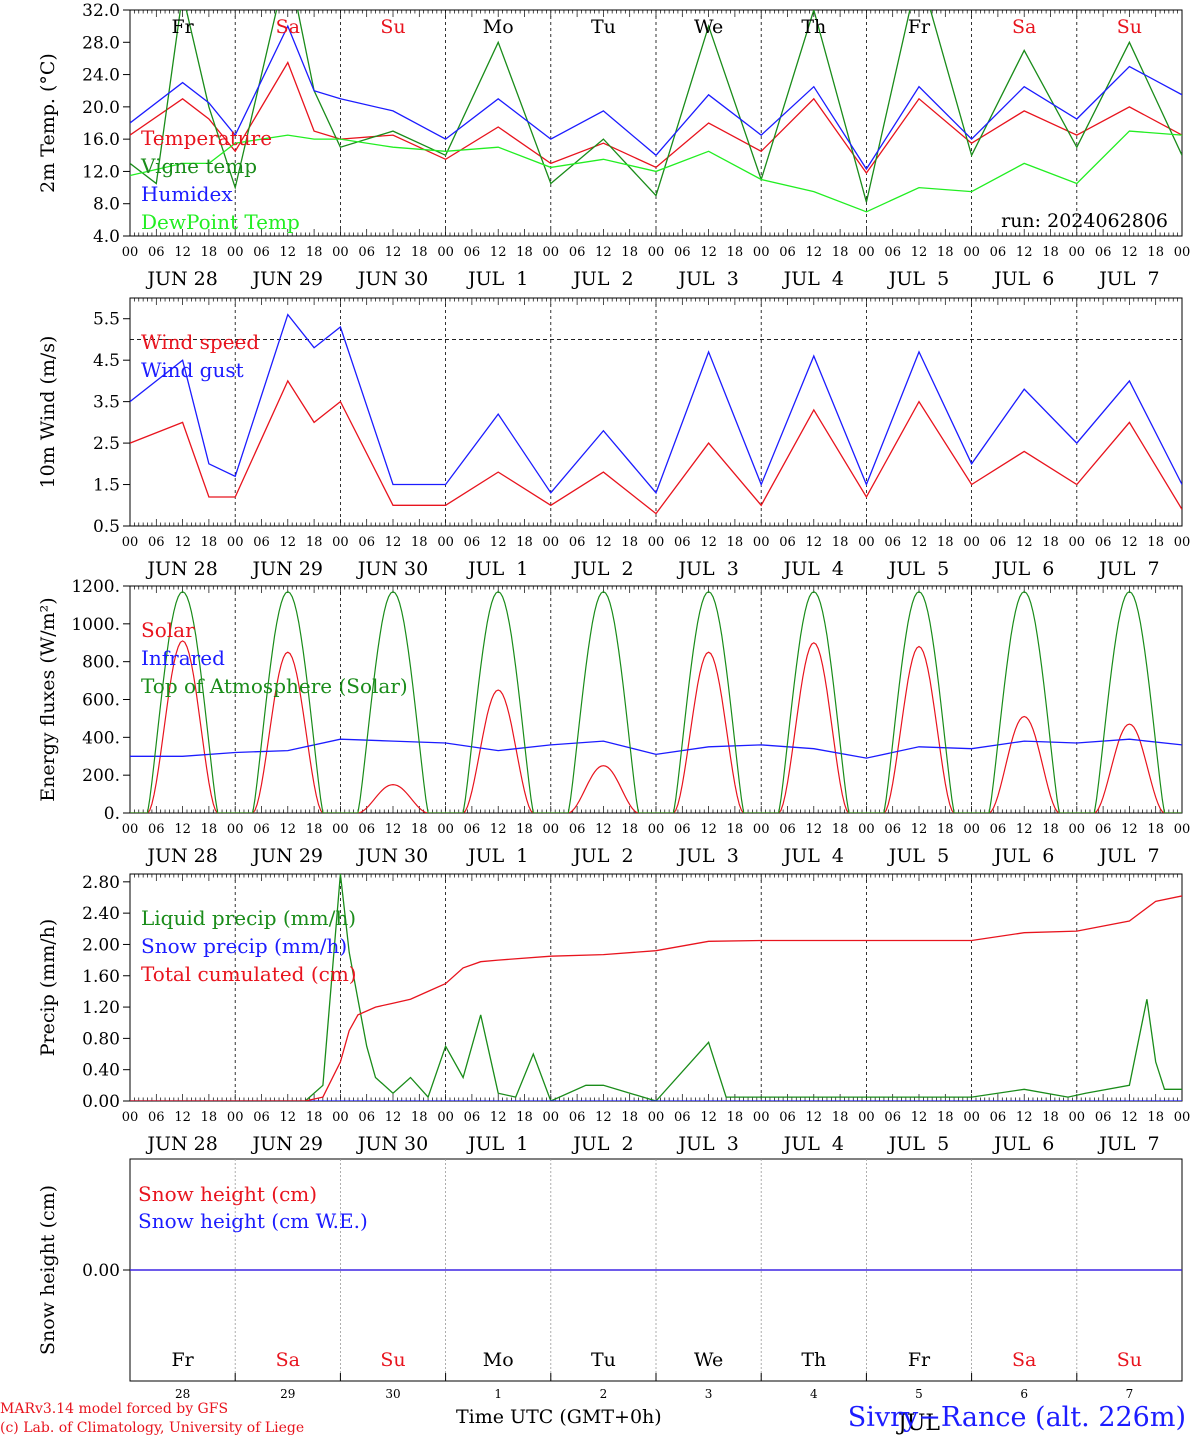 Image resolution: width=1194 pixels, height=1440 pixels. What do you see at coordinates (249, 974) in the screenshot?
I see `legend-series-total-cumulated-cm: Total cumulated (cm)` at bounding box center [249, 974].